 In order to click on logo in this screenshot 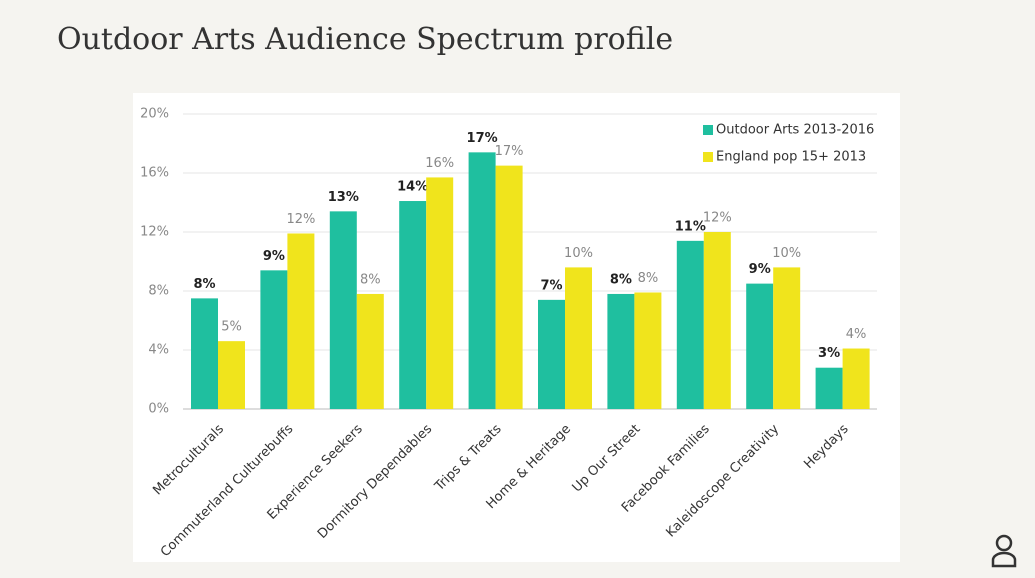, I will do `click(1004, 551)`.